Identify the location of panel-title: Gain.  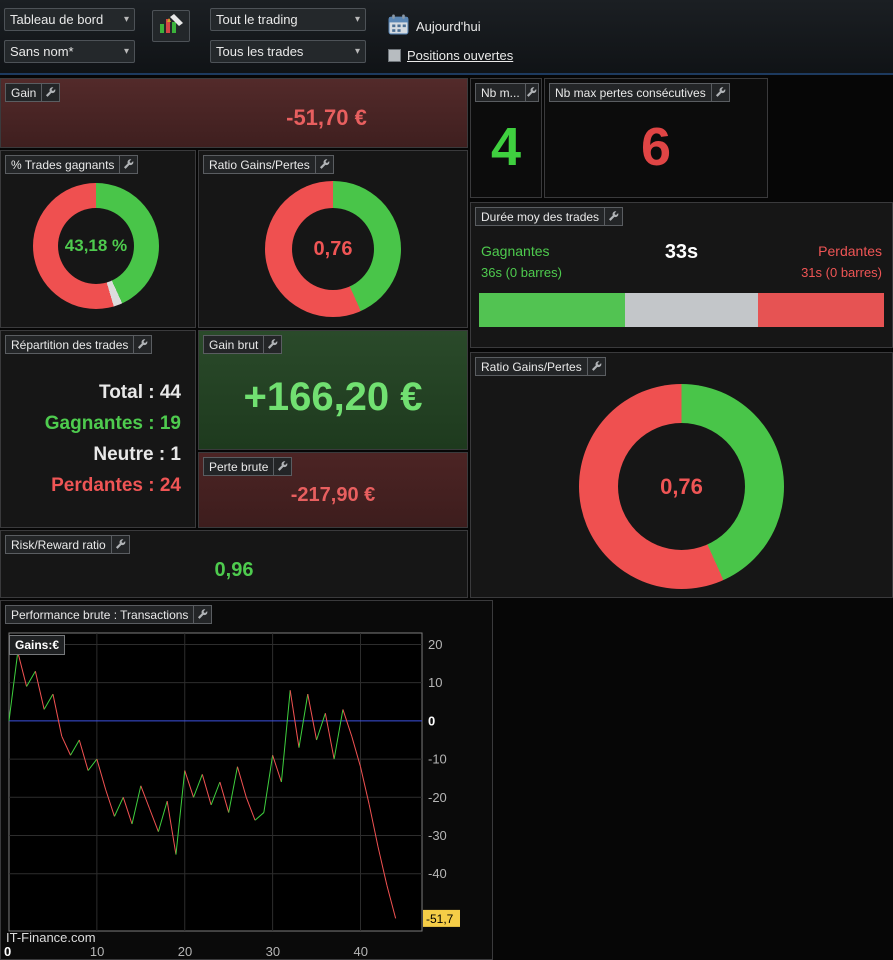
(24, 93).